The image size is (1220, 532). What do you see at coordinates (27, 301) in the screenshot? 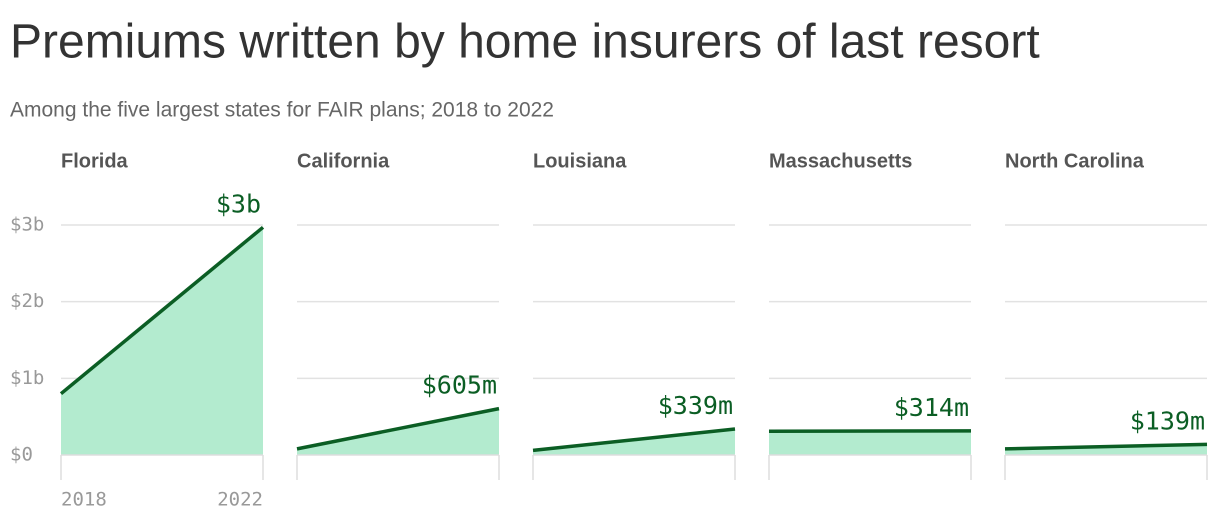
I see `y-tick-label: $2b` at bounding box center [27, 301].